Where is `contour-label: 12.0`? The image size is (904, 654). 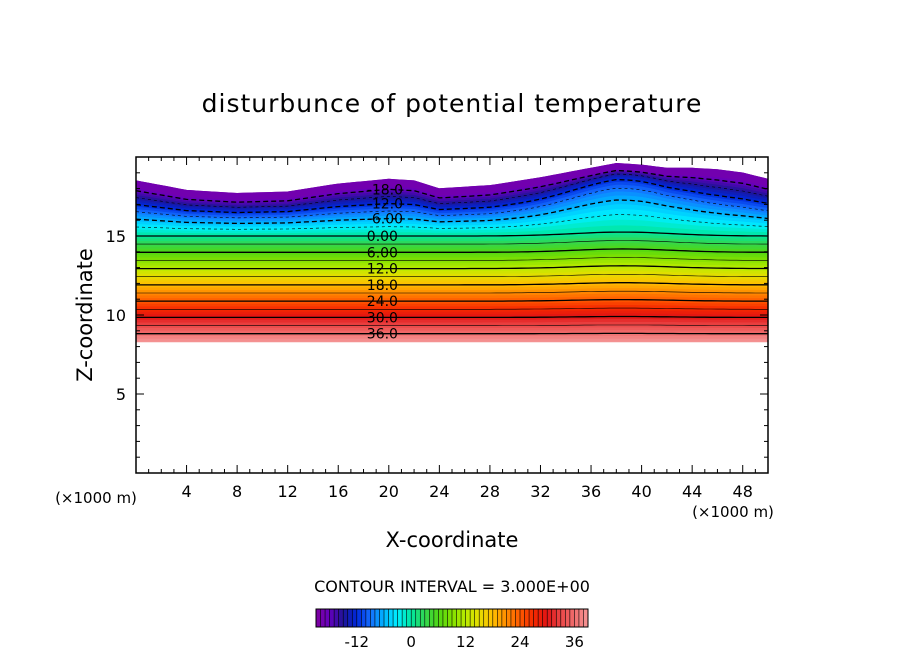
contour-label: 12.0 is located at coordinates (382, 270).